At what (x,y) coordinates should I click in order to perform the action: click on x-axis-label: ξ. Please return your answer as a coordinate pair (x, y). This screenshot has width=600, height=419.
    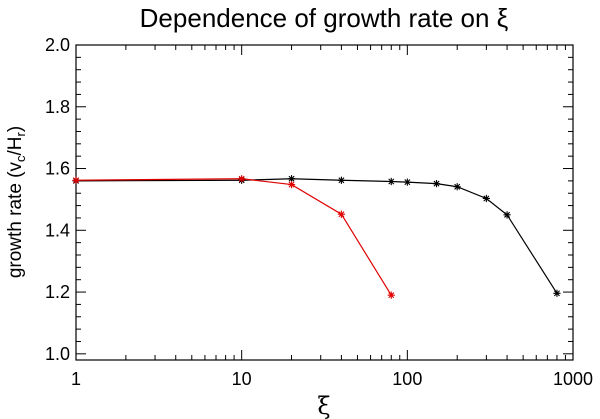
    Looking at the image, I should click on (323, 405).